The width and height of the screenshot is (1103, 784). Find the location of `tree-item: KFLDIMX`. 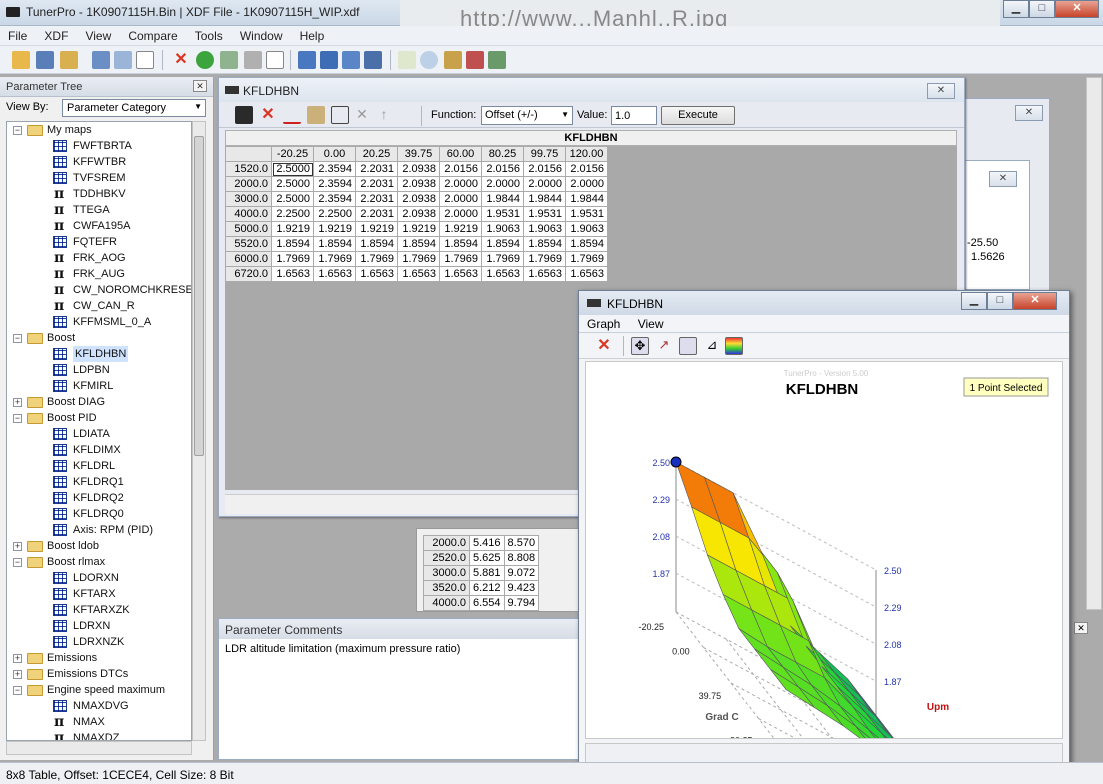

tree-item: KFLDIMX is located at coordinates (99, 450).